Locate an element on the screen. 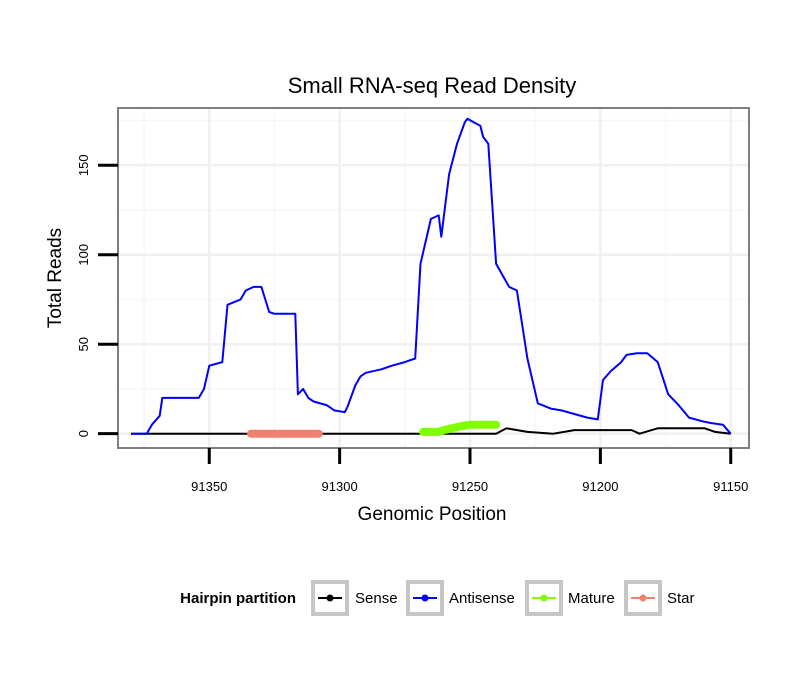  y-axis-label: Total Reads is located at coordinates (55, 278).